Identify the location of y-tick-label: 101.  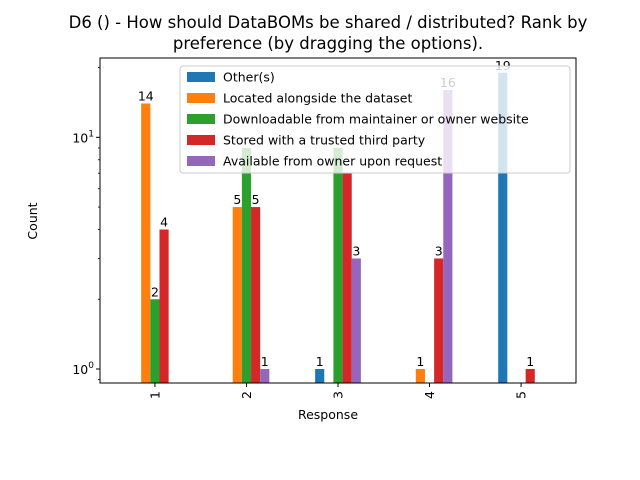
(83, 137).